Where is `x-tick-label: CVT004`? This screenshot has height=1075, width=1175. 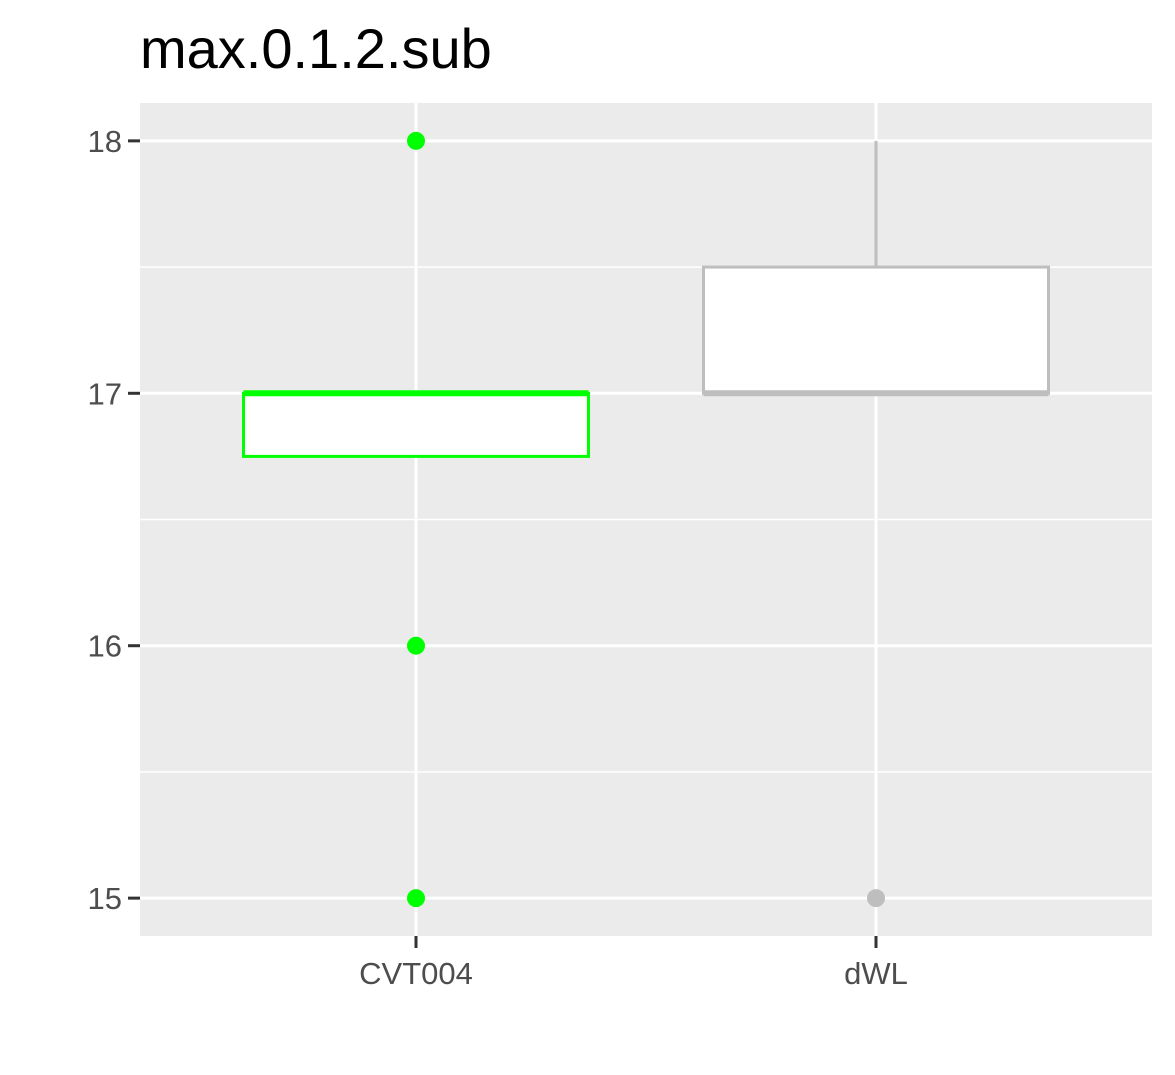 x-tick-label: CVT004 is located at coordinates (416, 973).